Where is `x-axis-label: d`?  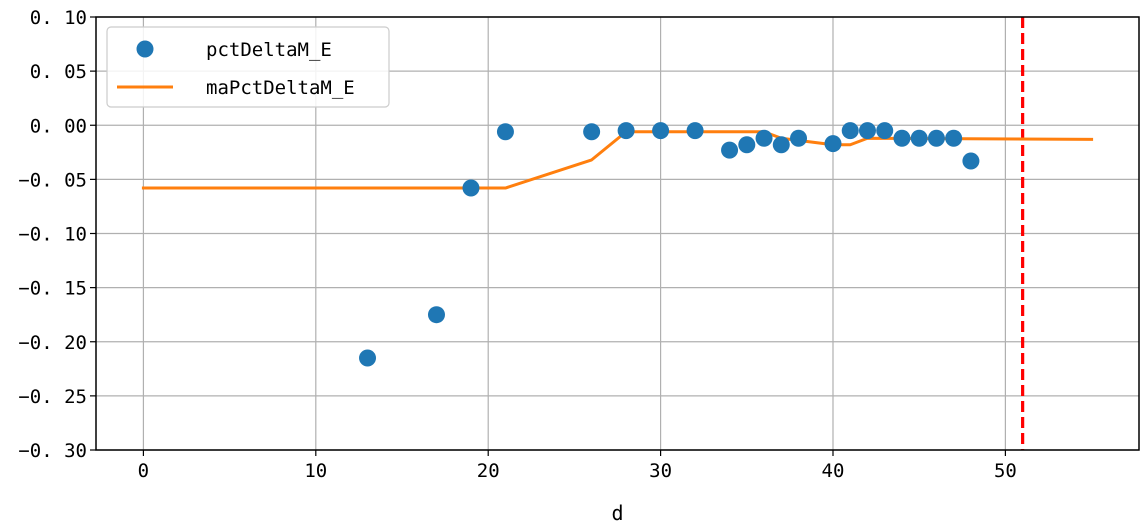
x-axis-label: d is located at coordinates (617, 512).